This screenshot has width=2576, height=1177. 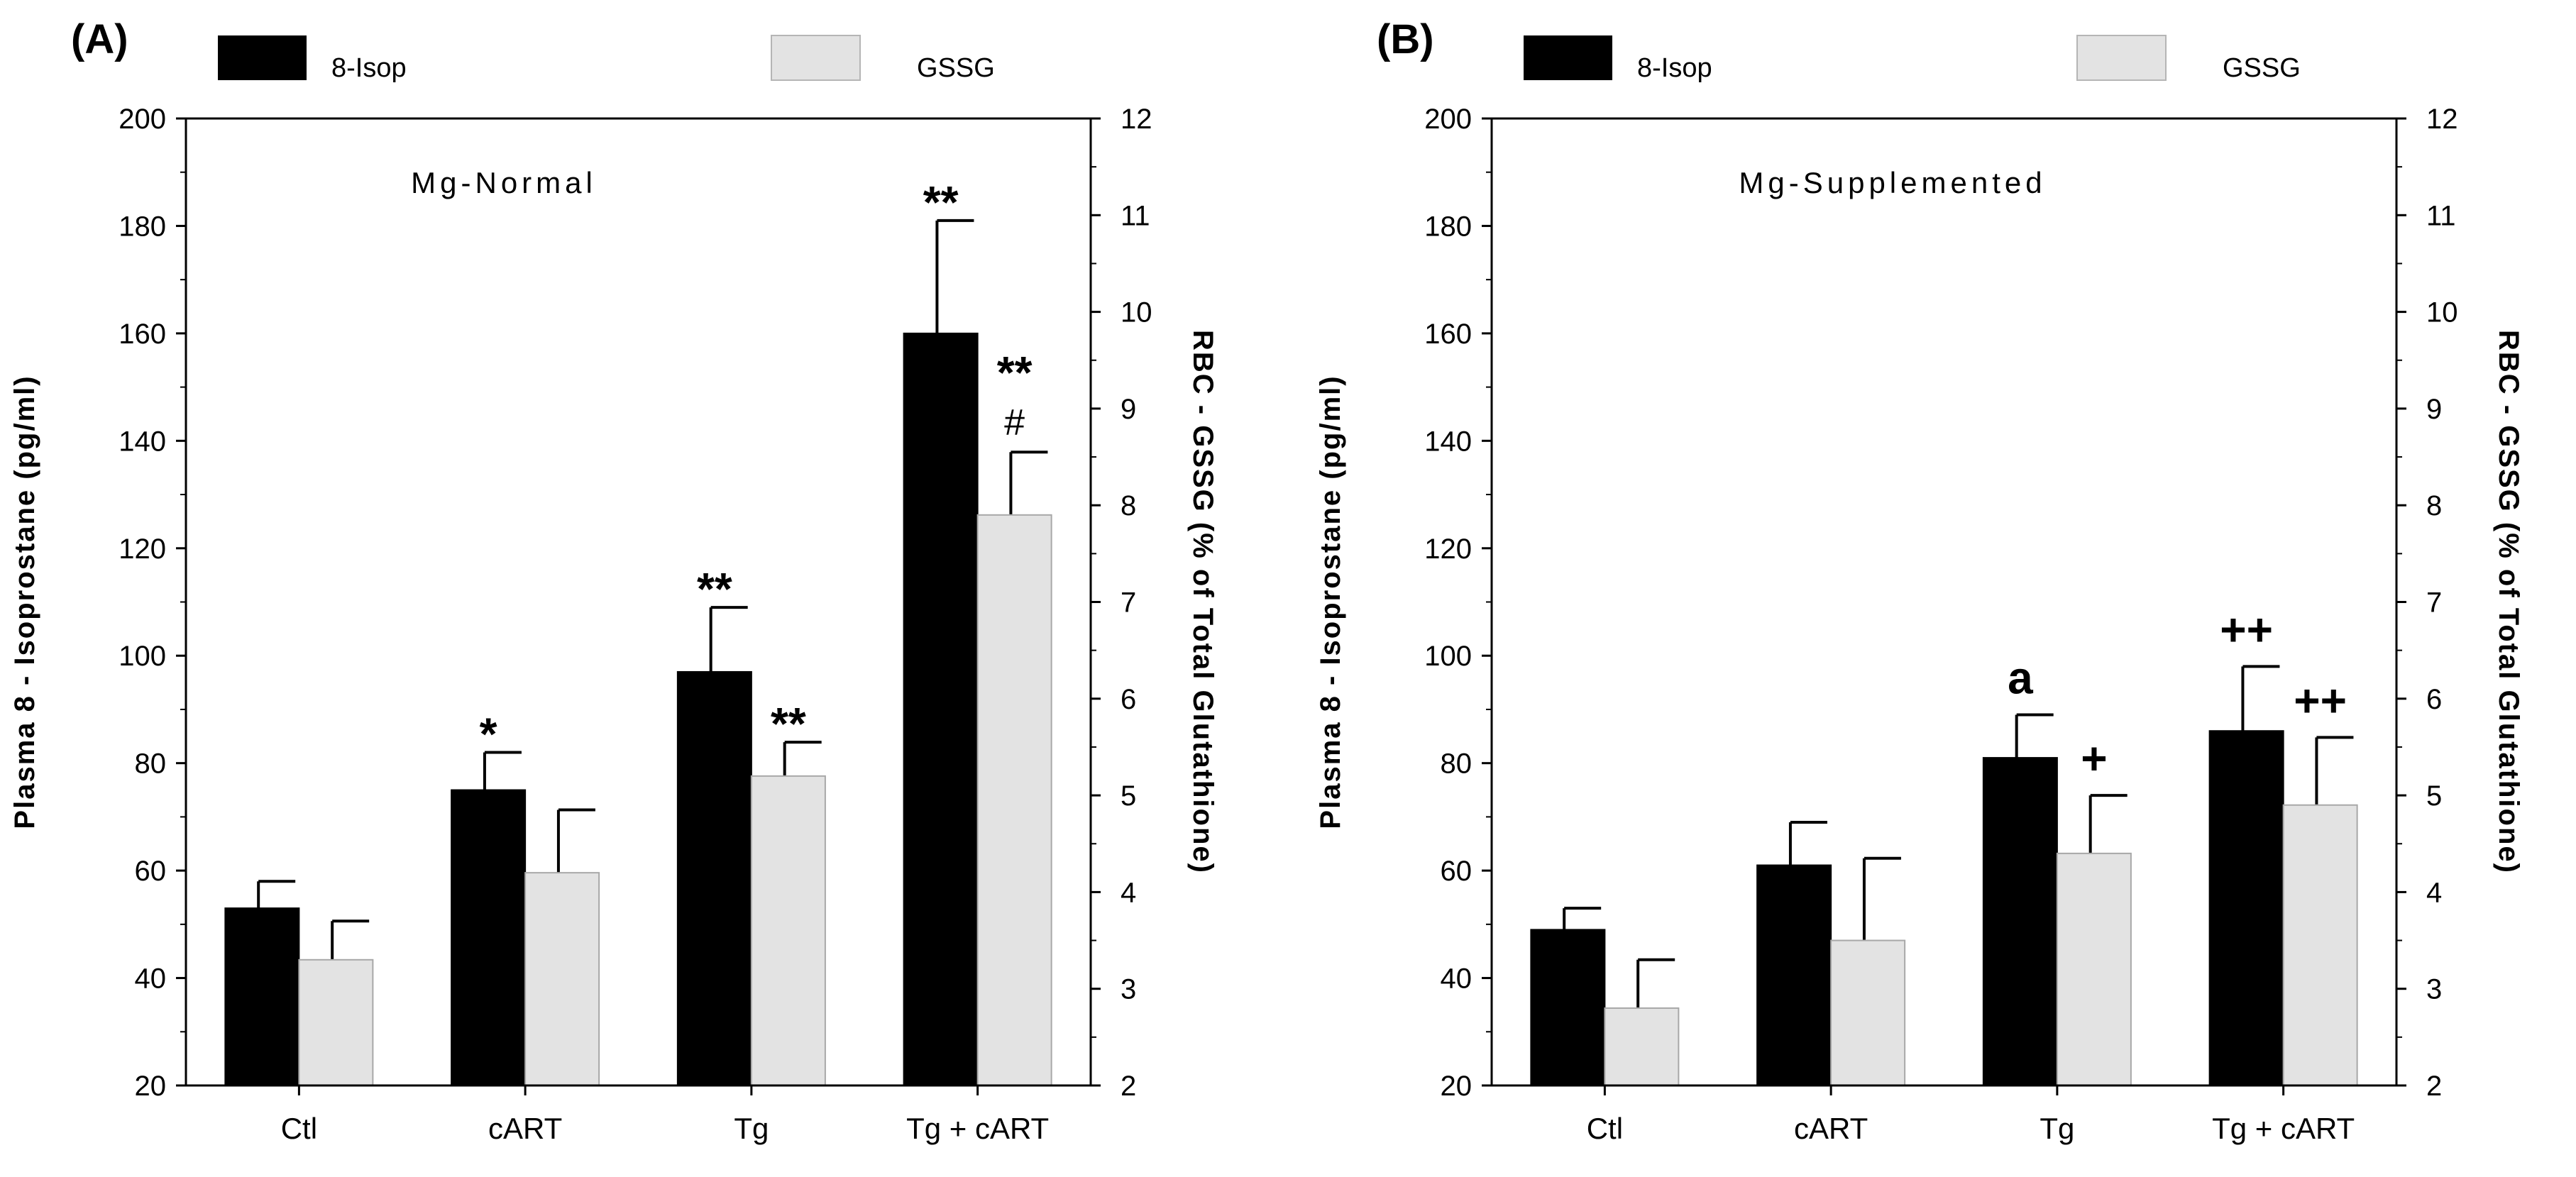 What do you see at coordinates (1892, 182) in the screenshot?
I see `condition-label: Mg-Supplemented` at bounding box center [1892, 182].